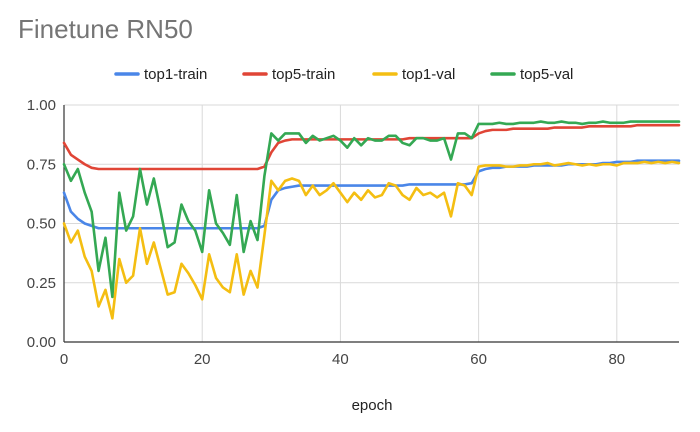  Describe the element at coordinates (175, 74) in the screenshot. I see `legend-label: top1-train` at that location.